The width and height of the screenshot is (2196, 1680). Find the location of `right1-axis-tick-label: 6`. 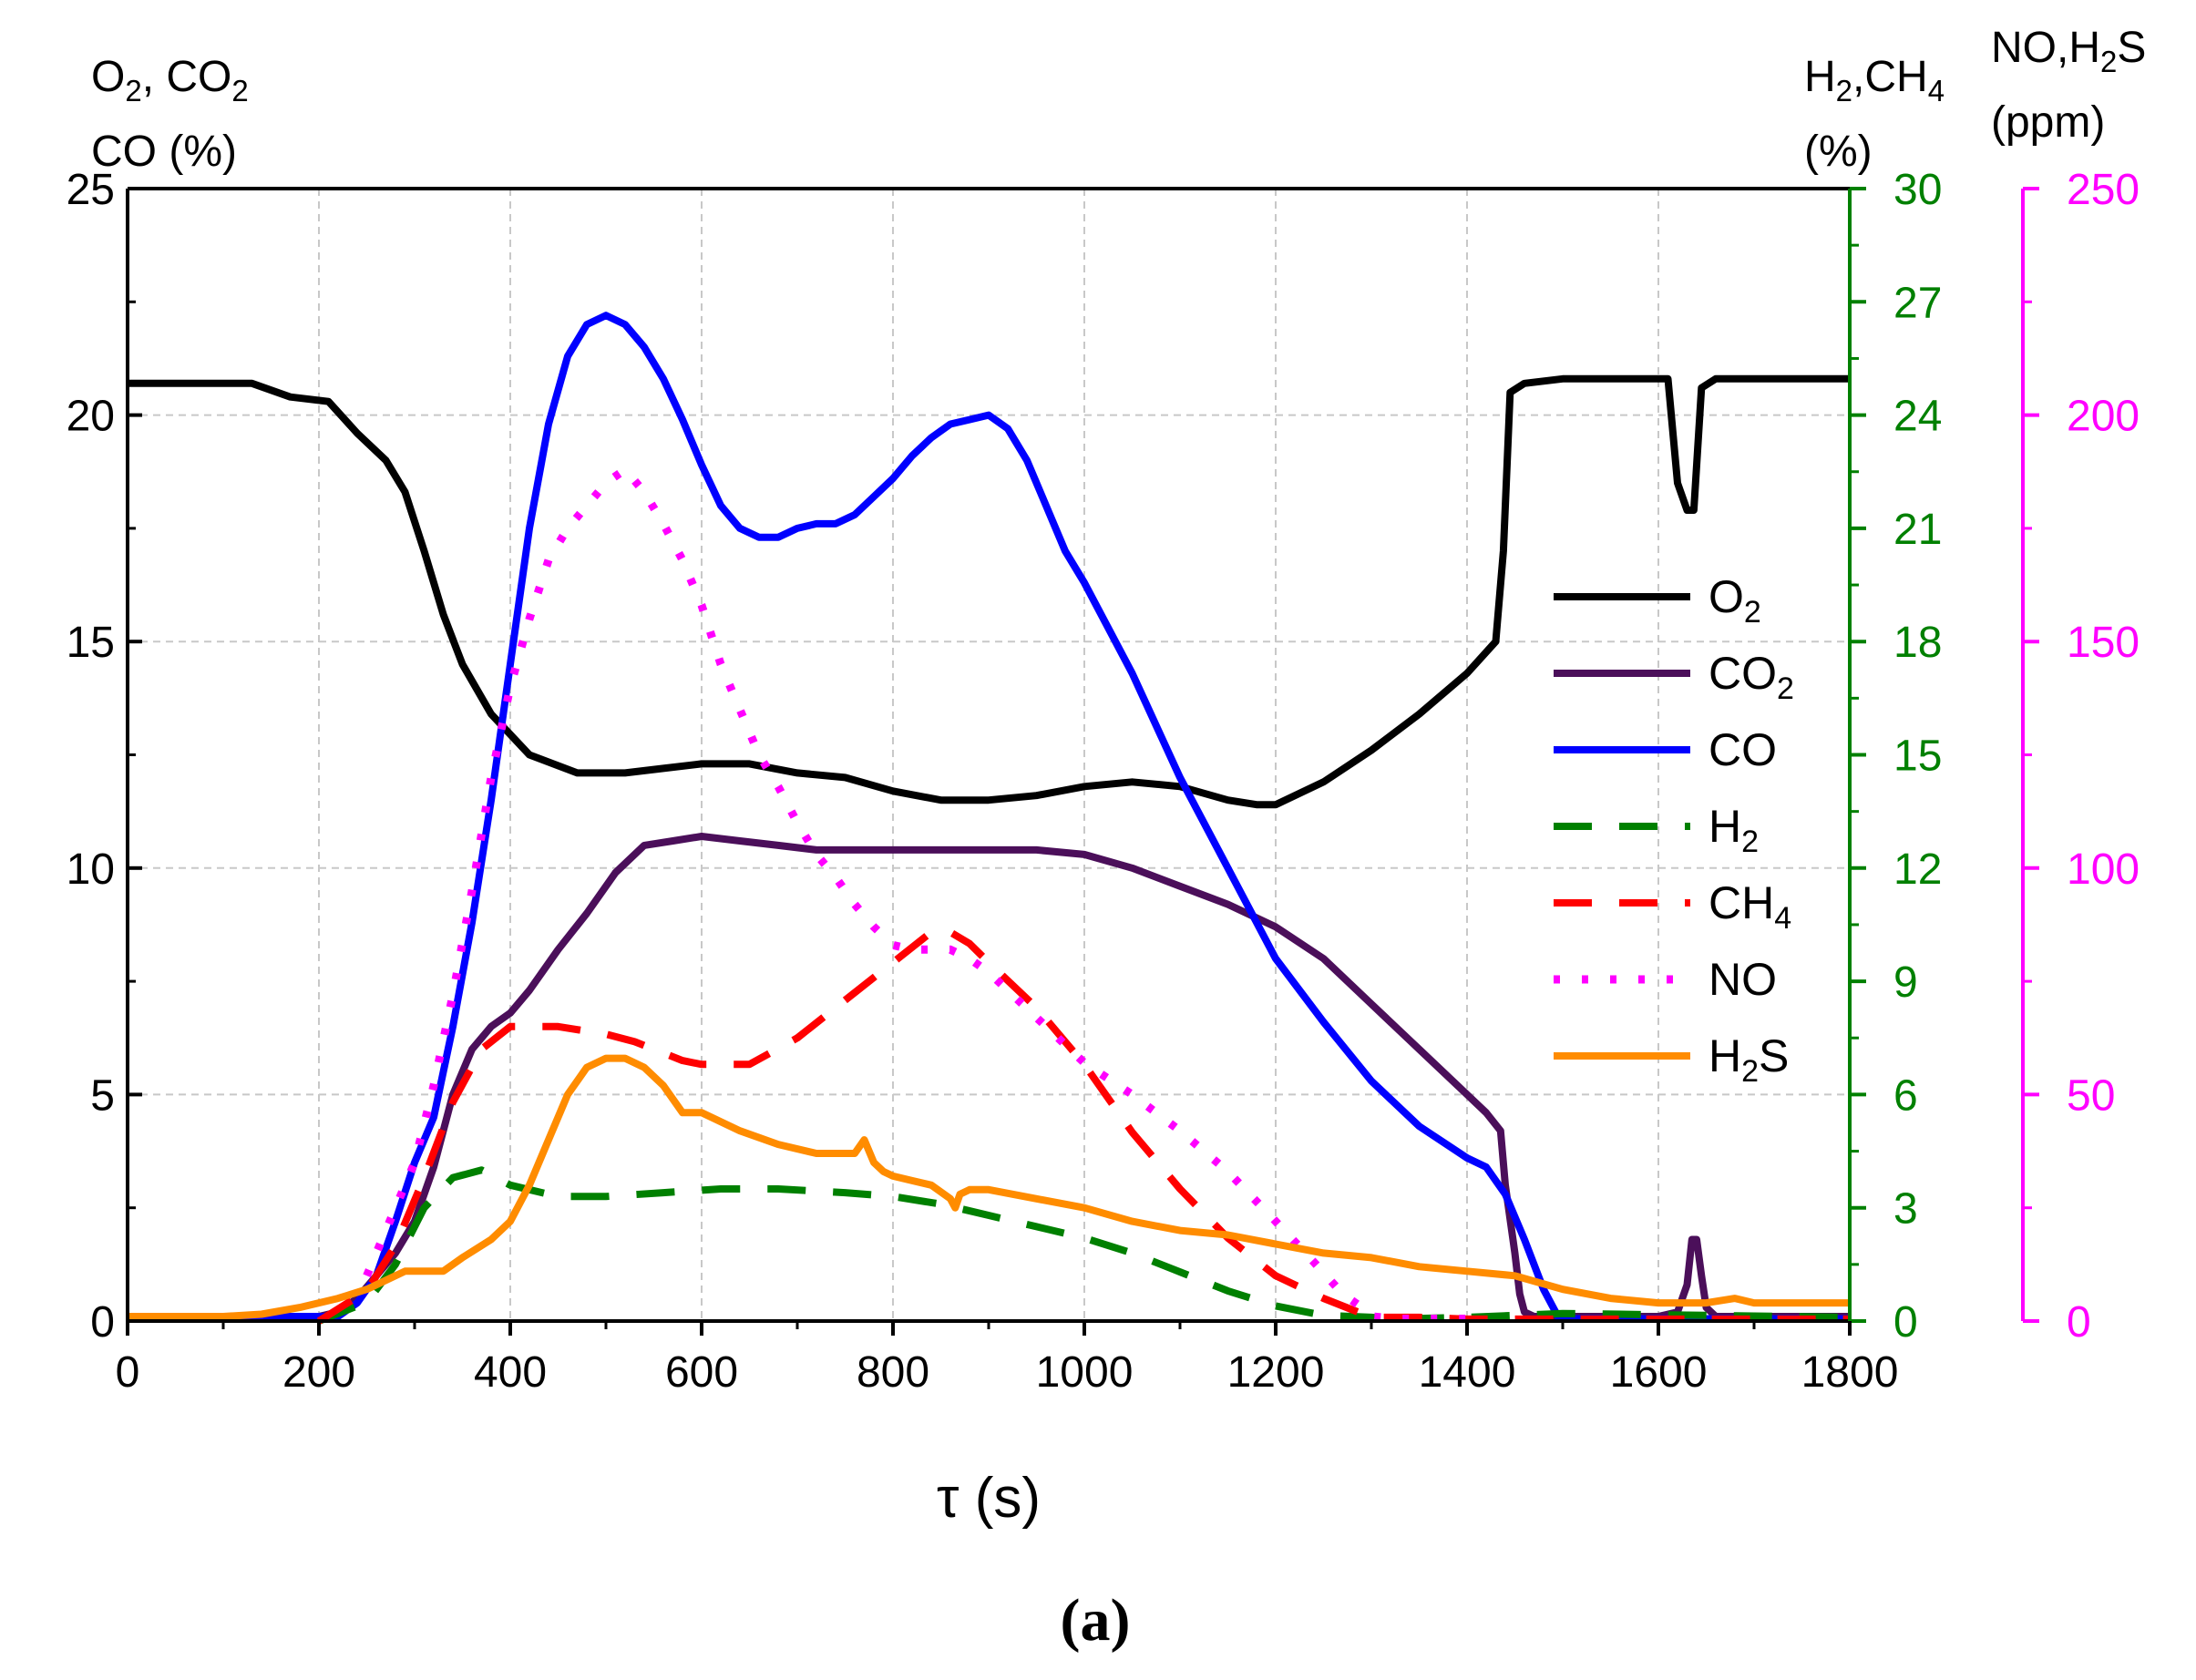

right1-axis-tick-label: 6 is located at coordinates (1905, 1096).